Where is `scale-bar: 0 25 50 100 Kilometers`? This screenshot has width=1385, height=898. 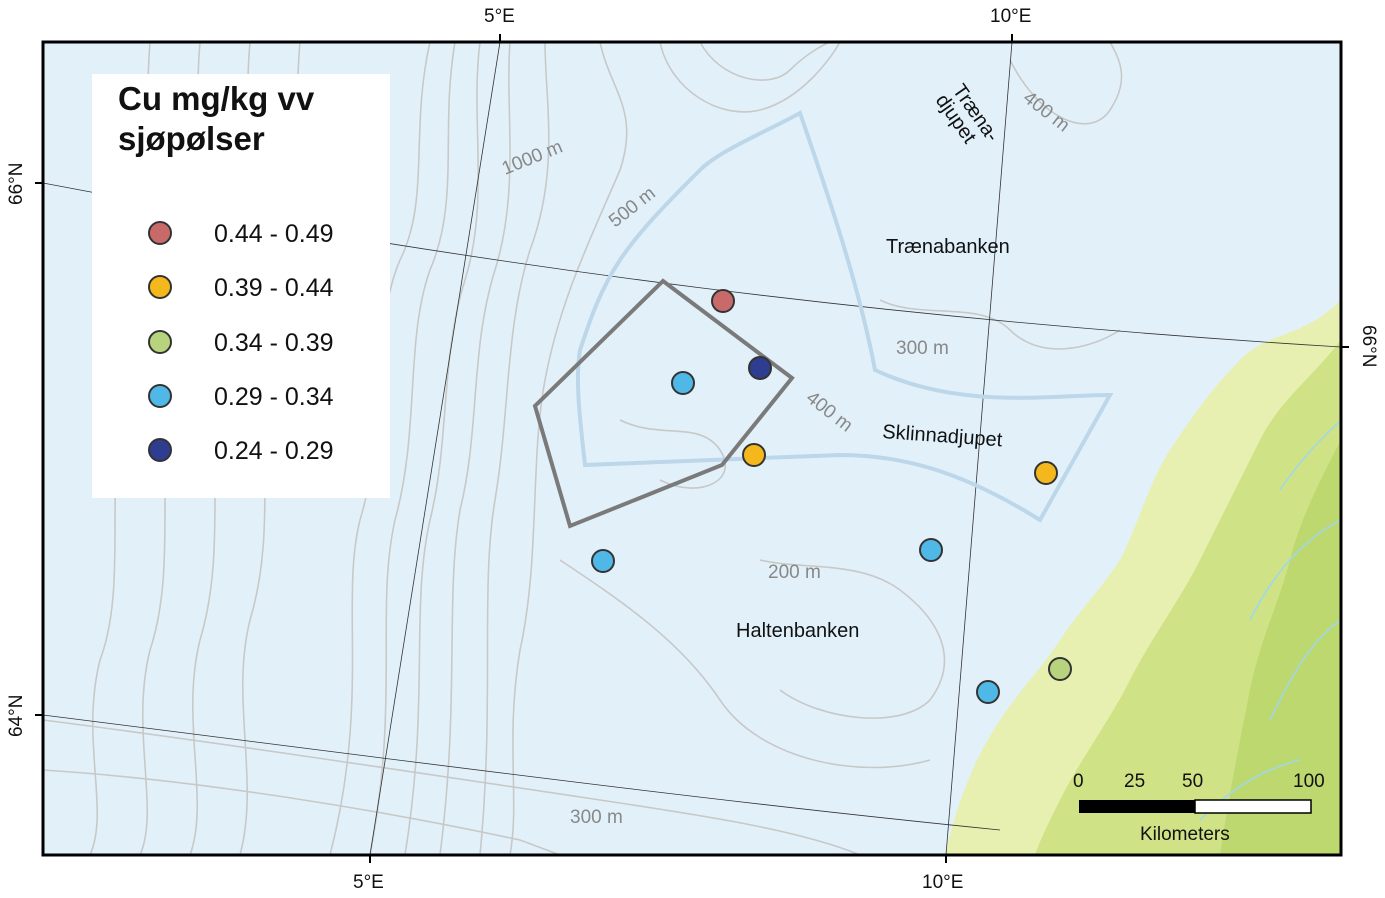 scale-bar: 0 25 50 100 Kilometers is located at coordinates (1199, 808).